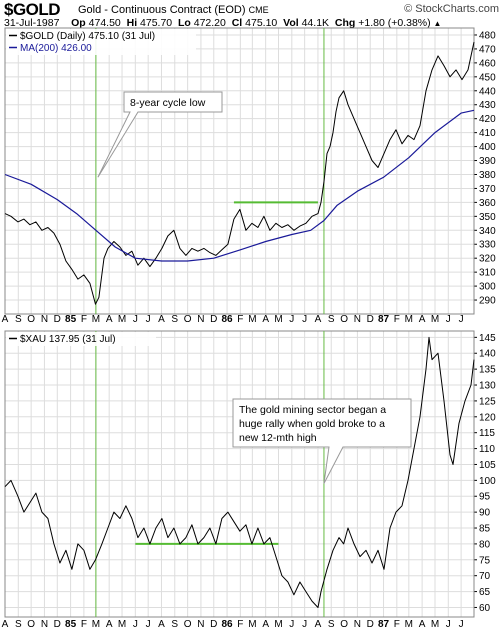  I want to click on y-tick-label: 440, so click(487, 91).